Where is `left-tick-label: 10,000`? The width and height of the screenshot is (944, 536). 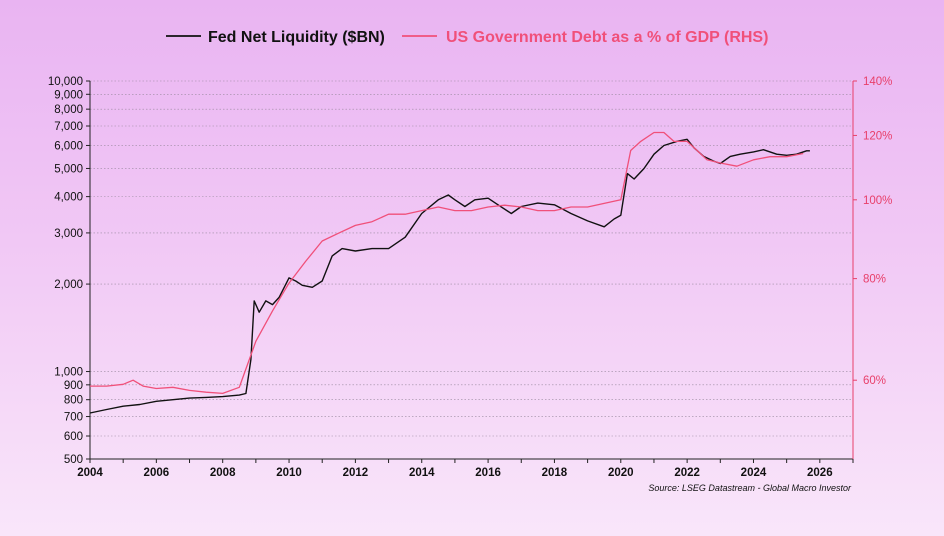 left-tick-label: 10,000 is located at coordinates (65, 82).